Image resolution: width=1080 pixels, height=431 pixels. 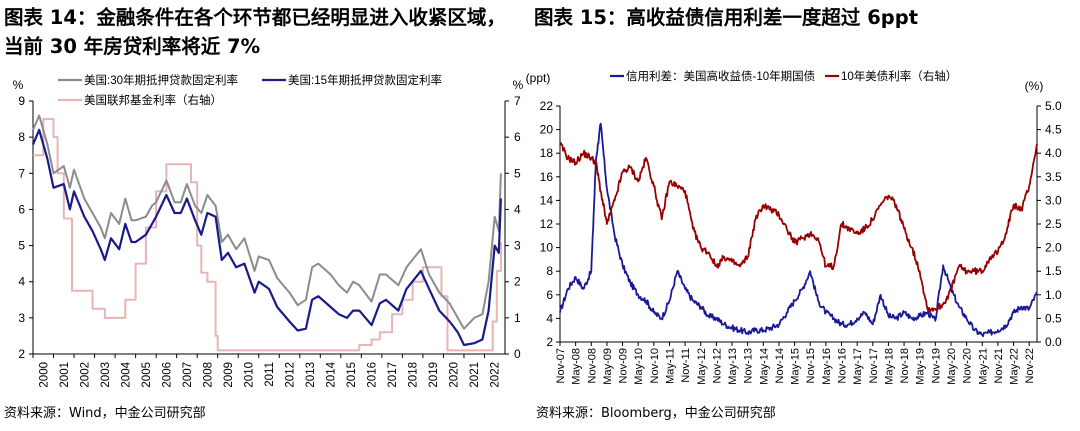 I want to click on legend-label-0: 美国:30年期抵押贷款固定利率, so click(x=161, y=80).